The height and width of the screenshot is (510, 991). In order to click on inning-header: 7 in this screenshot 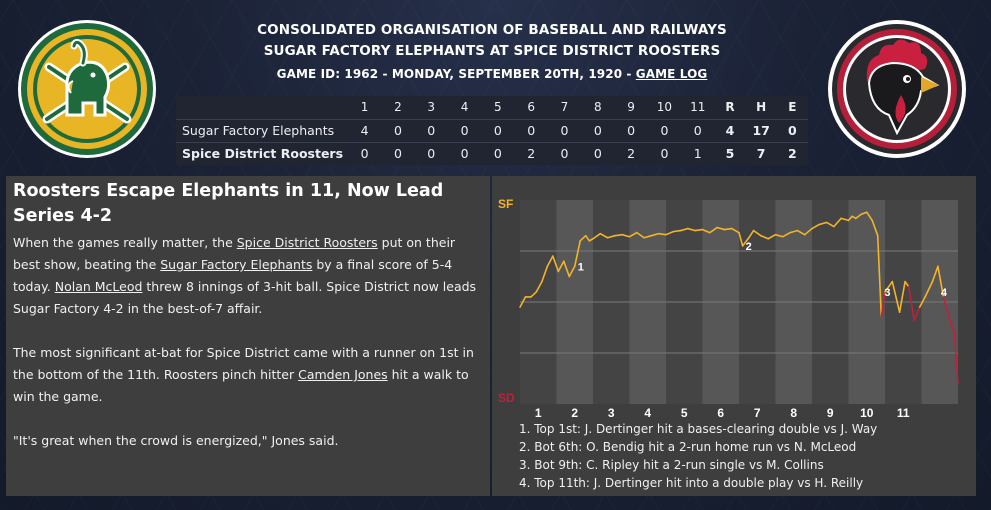, I will do `click(564, 107)`.